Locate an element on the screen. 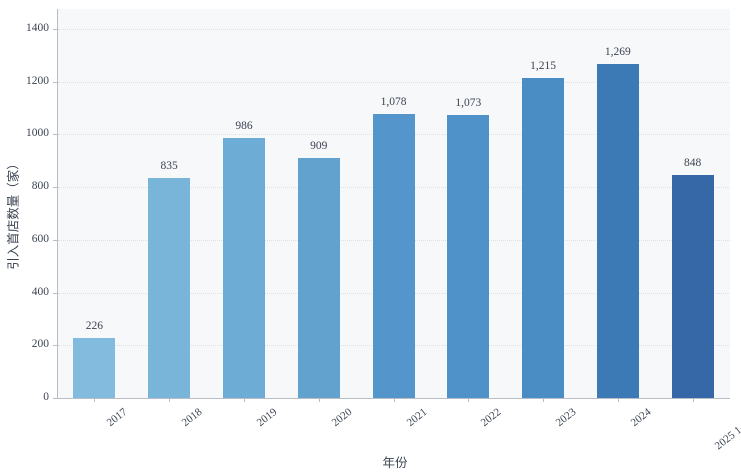 This screenshot has width=741, height=476. y-tick-label: 400 is located at coordinates (40, 291).